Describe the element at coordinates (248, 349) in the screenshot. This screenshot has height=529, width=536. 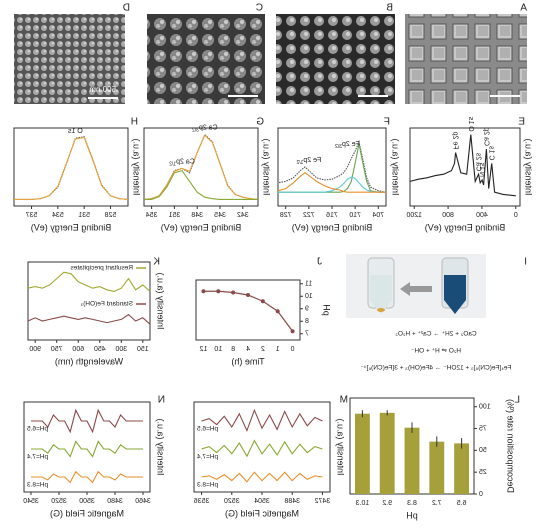
I see `x-tick-label: 4` at that location.